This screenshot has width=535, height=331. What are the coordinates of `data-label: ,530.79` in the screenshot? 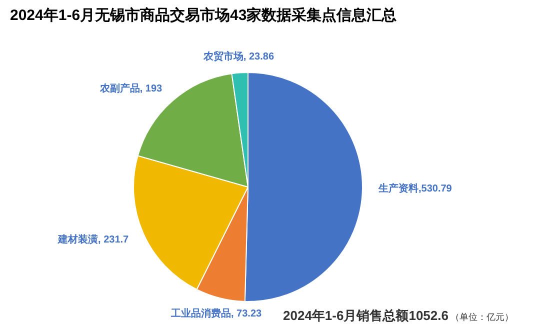 It's located at (435, 189).